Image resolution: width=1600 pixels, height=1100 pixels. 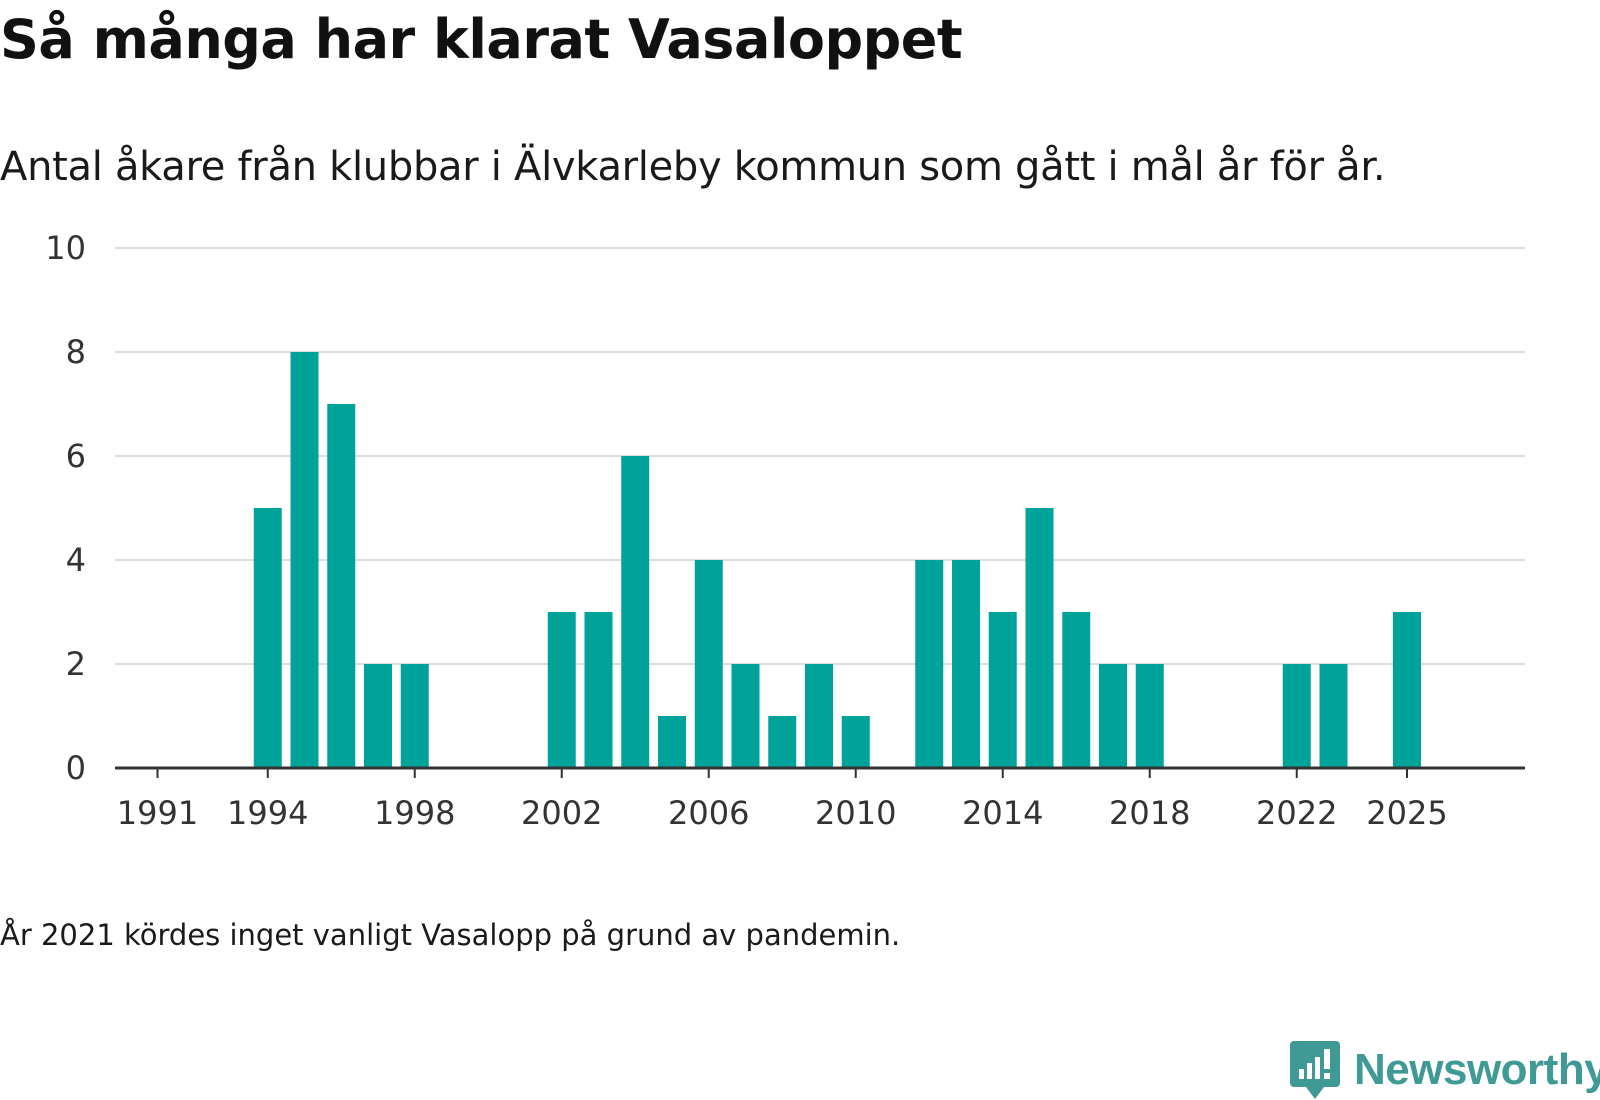 I want to click on x-tick-label-2014: 2014, so click(x=1002, y=813).